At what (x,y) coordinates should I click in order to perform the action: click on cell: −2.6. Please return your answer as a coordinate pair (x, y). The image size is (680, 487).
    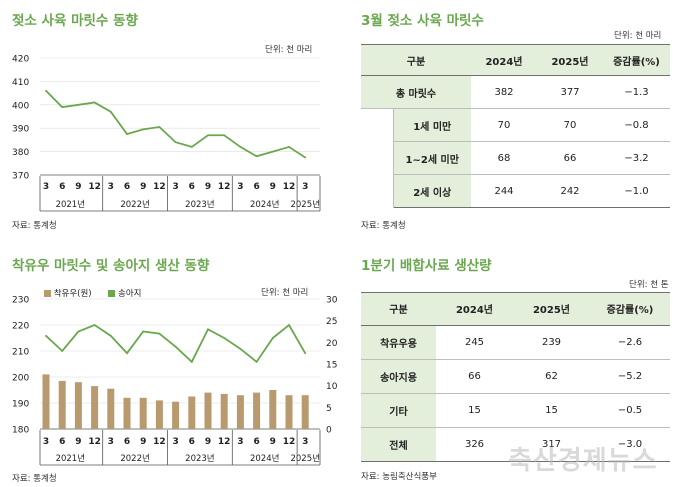
    Looking at the image, I should click on (630, 342).